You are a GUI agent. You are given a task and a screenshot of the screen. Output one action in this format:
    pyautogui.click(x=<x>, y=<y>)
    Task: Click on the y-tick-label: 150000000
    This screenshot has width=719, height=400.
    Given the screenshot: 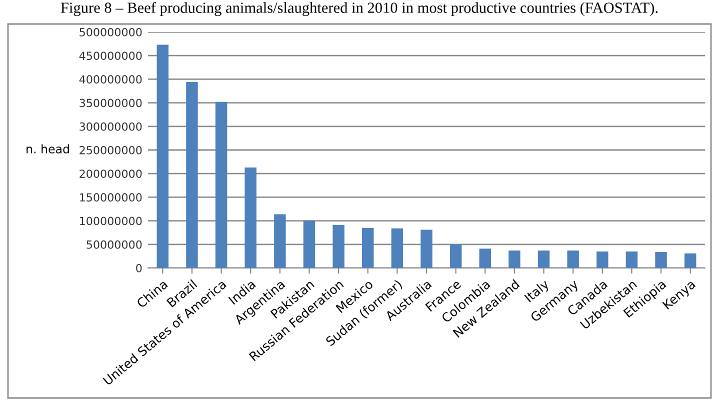 What is the action you would take?
    pyautogui.click(x=111, y=197)
    